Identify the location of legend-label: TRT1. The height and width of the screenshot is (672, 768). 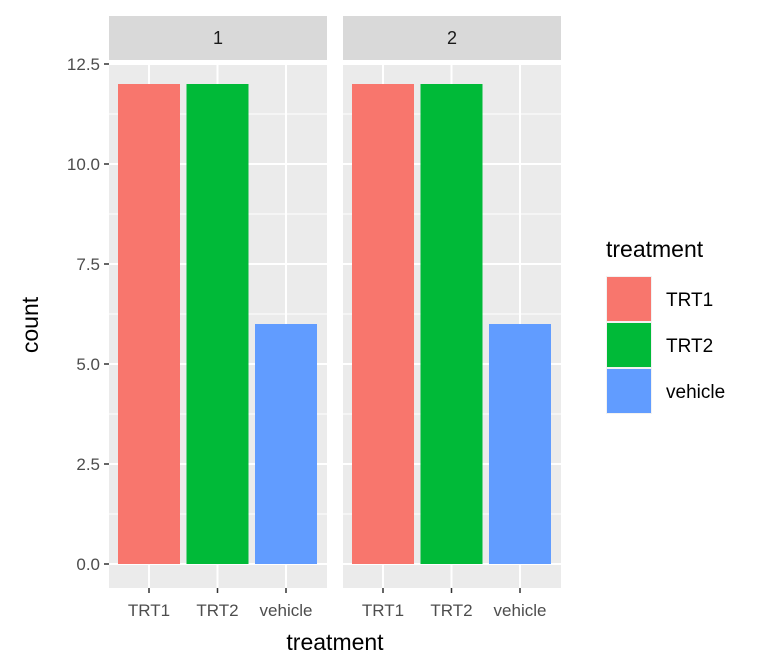
(689, 300).